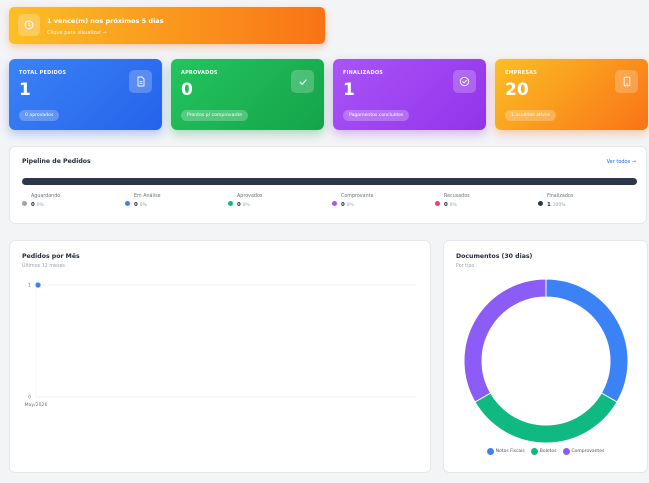 This screenshot has height=483, width=649. Describe the element at coordinates (363, 73) in the screenshot. I see `stat-card-label: FINALIZADOS` at that location.